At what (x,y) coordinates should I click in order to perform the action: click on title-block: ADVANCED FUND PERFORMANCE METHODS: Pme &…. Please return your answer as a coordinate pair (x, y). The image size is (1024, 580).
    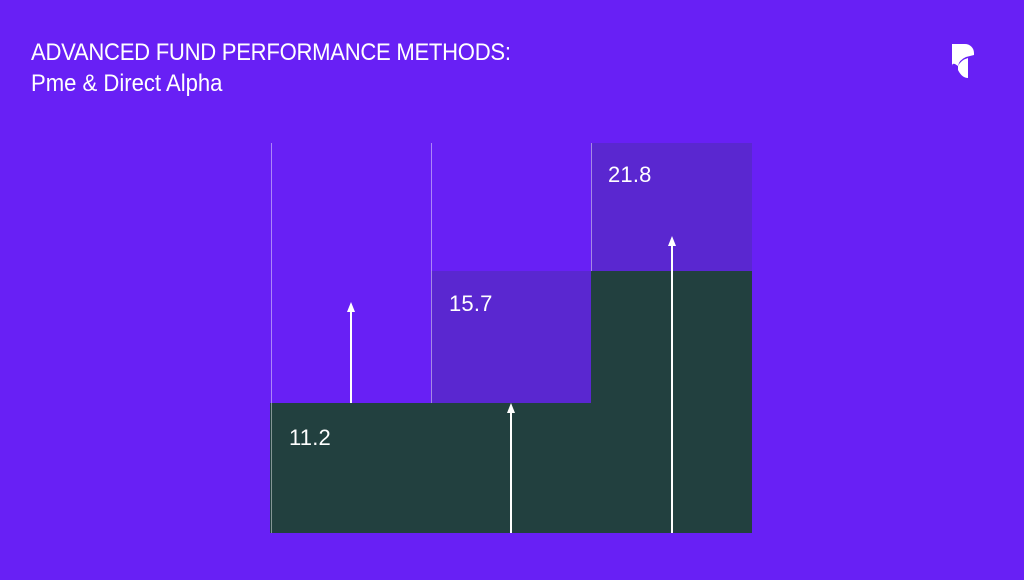
    Looking at the image, I should click on (291, 69).